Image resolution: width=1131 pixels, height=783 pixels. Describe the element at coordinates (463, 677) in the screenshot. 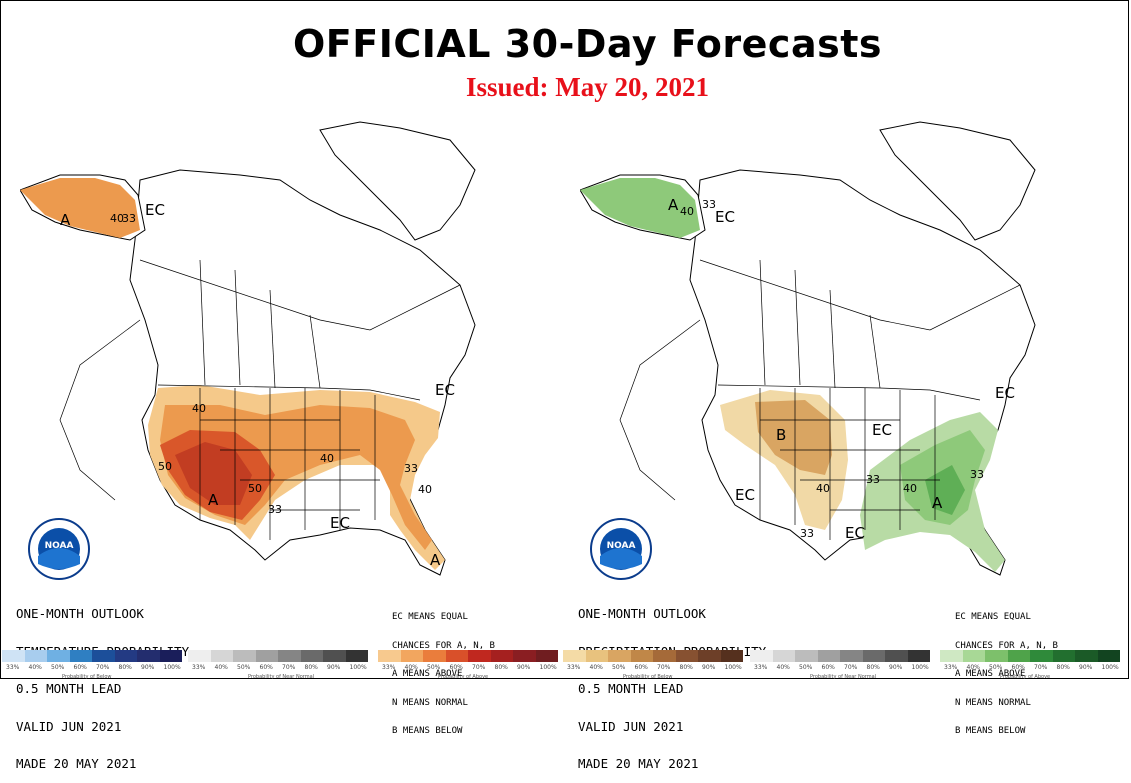

I see `colorbar-caption: Probability of Above` at that location.